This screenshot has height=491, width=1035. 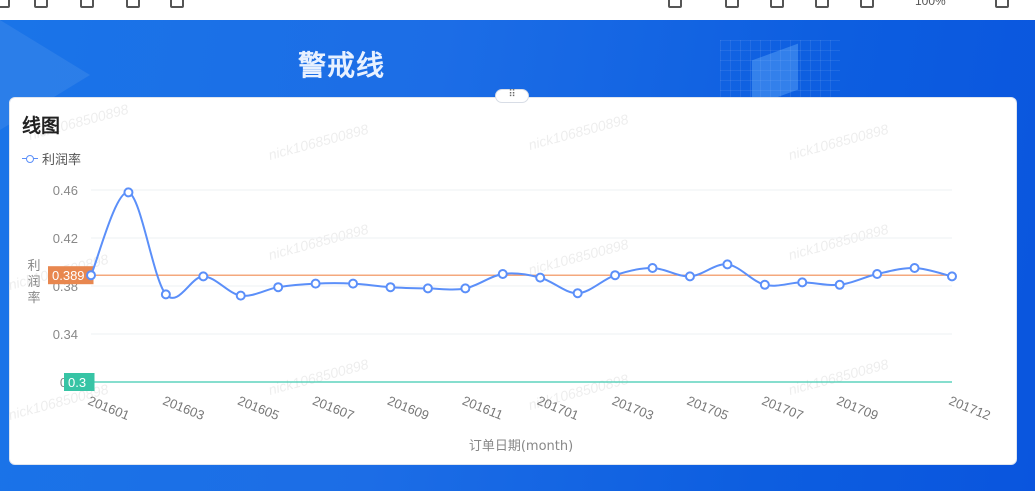 What do you see at coordinates (342, 65) in the screenshot?
I see `dashboard-title: 警戒线` at bounding box center [342, 65].